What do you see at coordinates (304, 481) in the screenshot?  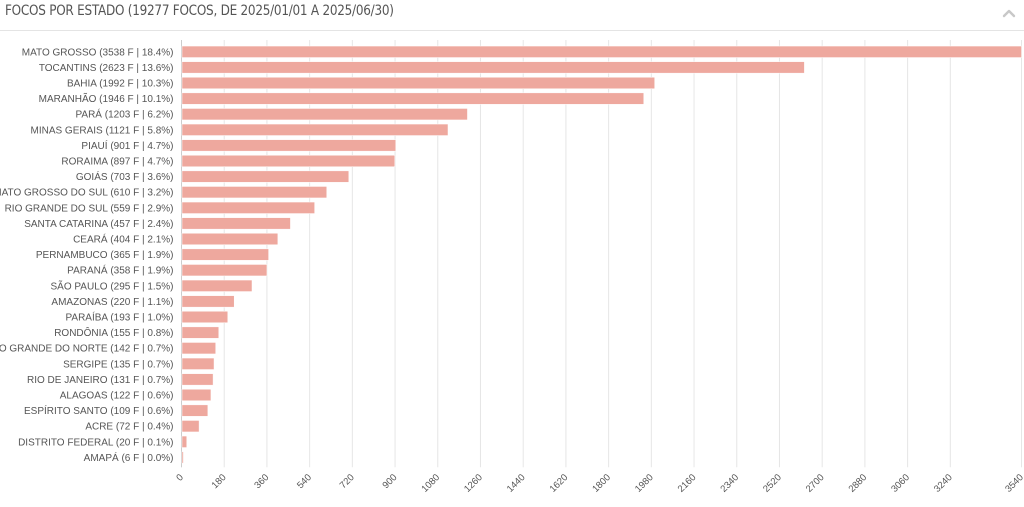 I see `x-tick-label: 540` at bounding box center [304, 481].